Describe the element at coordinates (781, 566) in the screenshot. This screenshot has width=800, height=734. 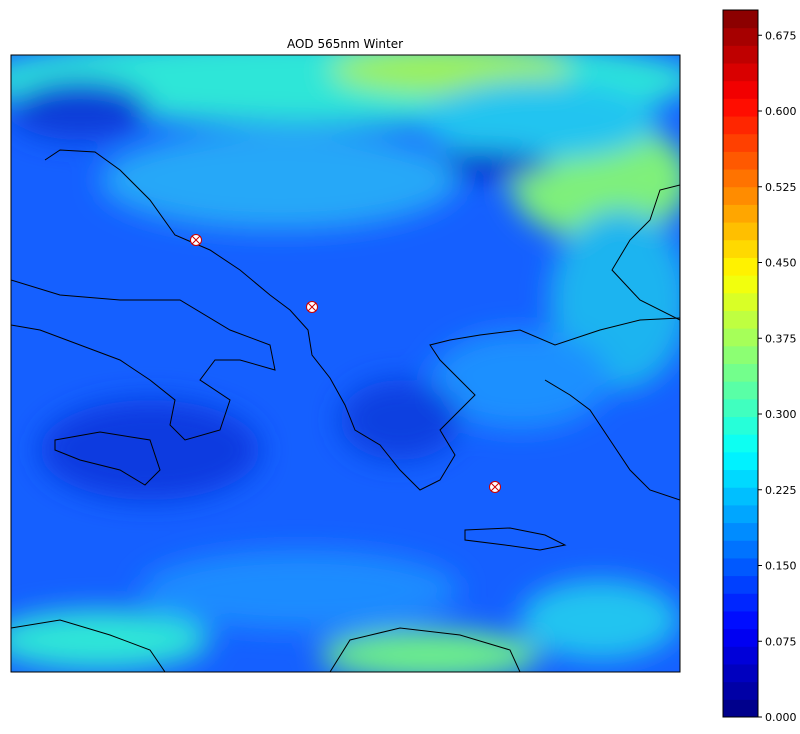
I see `colorbar-tick-label: 0.150` at that location.